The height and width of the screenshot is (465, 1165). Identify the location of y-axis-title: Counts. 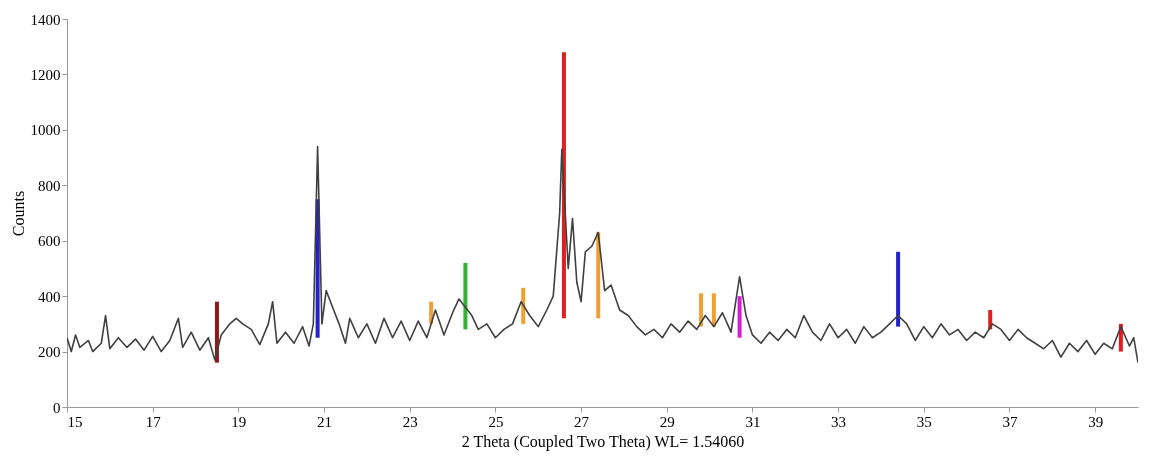
(18, 213).